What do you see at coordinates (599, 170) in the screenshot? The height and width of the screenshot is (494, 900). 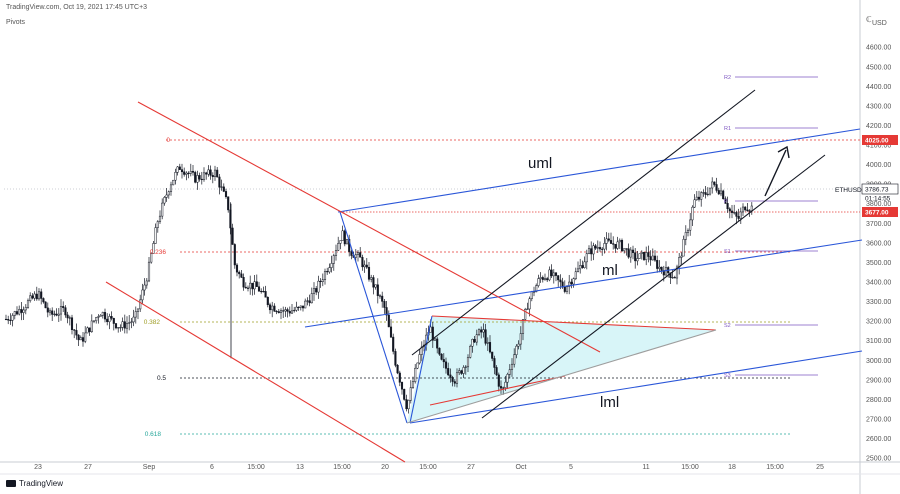 I see `upper-median-line` at bounding box center [599, 170].